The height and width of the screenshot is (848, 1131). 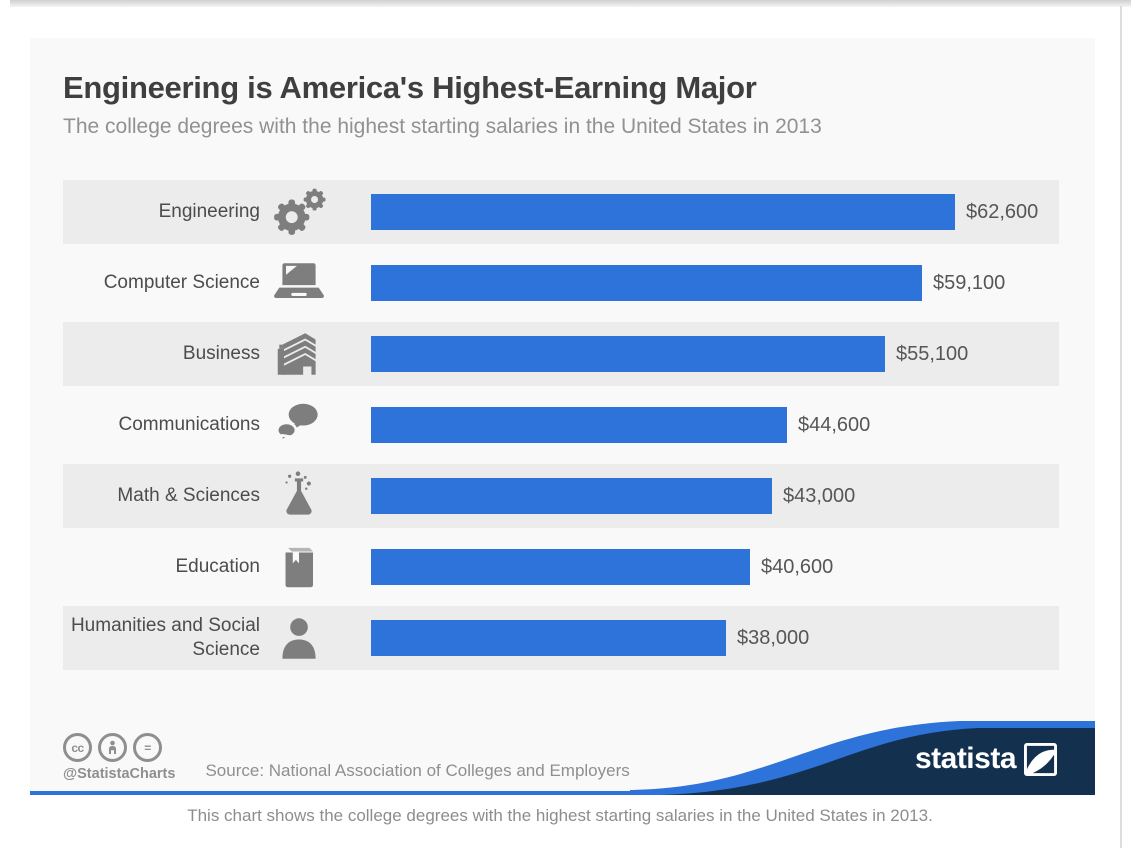 I want to click on chart-row: Math & Sciences $43,000, so click(x=561, y=496).